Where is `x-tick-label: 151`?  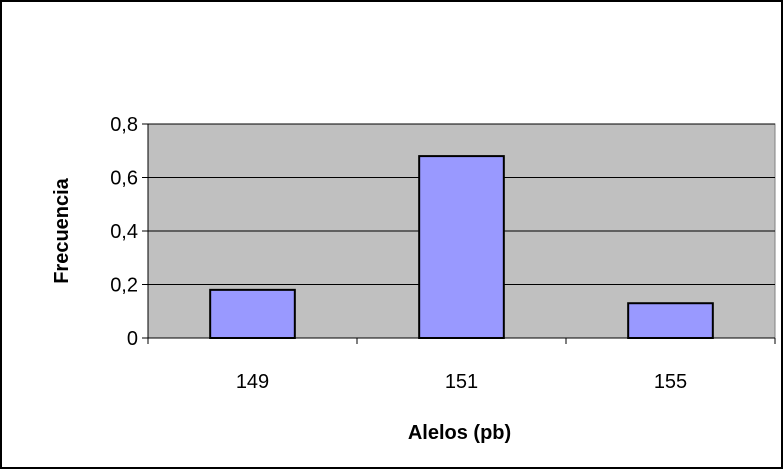 x-tick-label: 151 is located at coordinates (461, 382).